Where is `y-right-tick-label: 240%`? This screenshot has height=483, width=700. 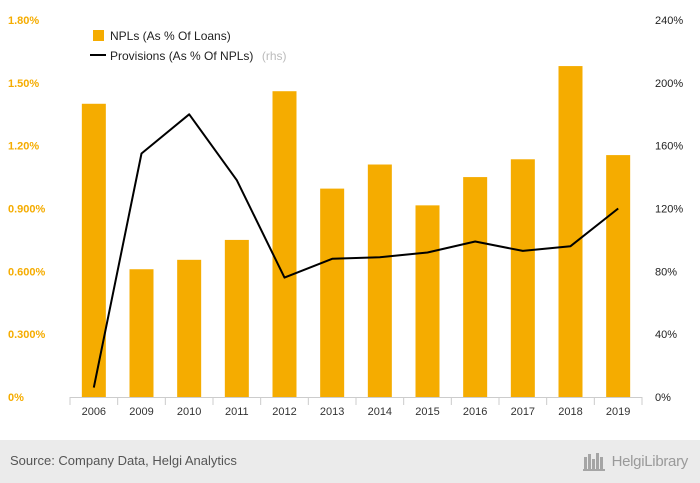
y-right-tick-label: 240% is located at coordinates (669, 21).